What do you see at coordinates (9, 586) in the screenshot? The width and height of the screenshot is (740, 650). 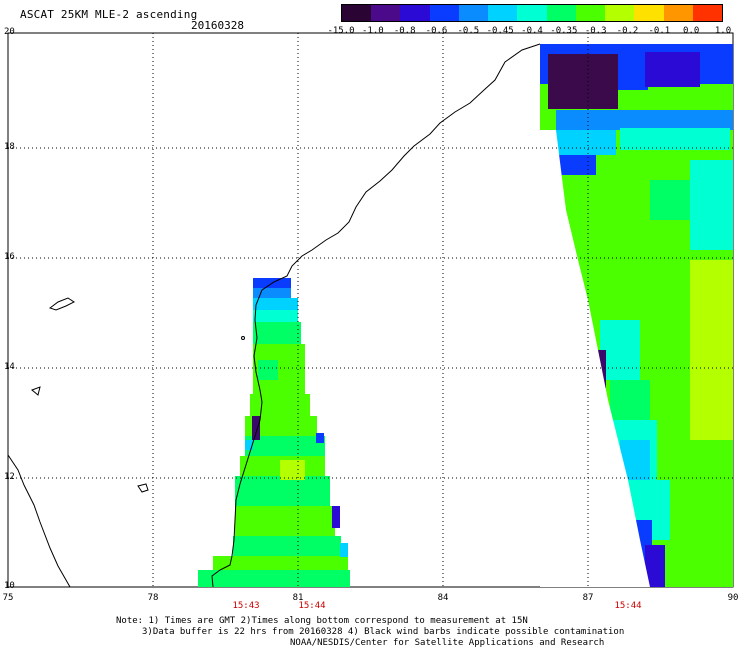 I see `latitude-label: 10` at bounding box center [9, 586].